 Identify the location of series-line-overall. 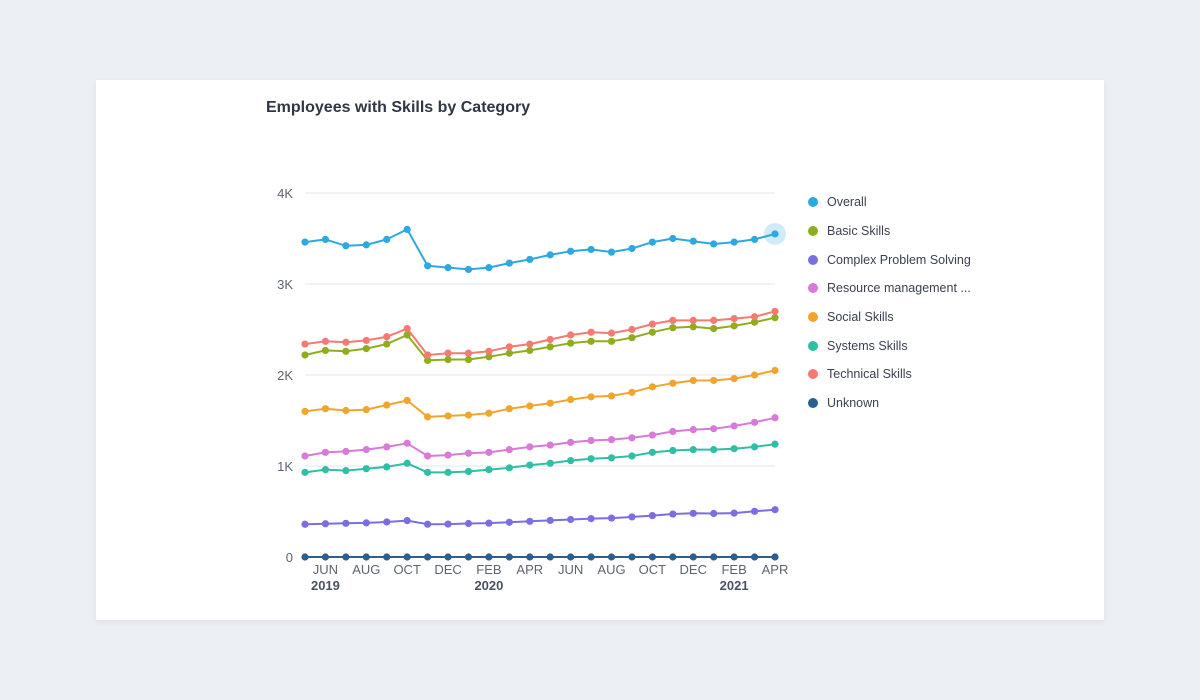
(540, 249).